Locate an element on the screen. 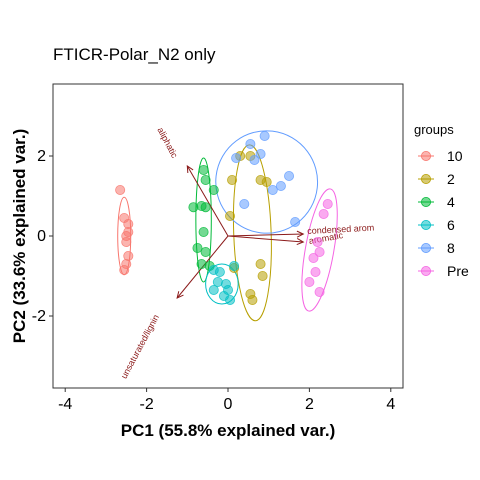 The width and height of the screenshot is (480, 480). x-tick-label: -2 is located at coordinates (146, 404).